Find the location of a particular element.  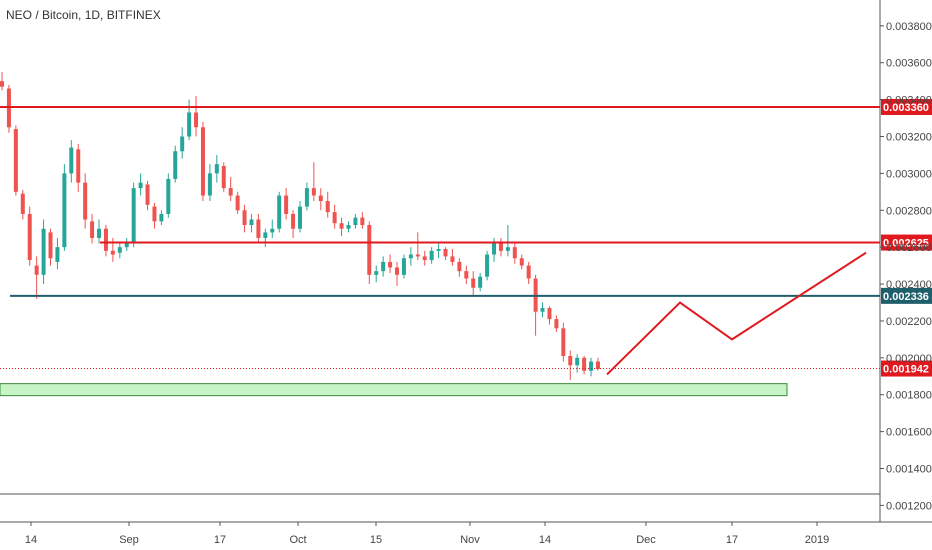

y-tick-label: 0.003600 is located at coordinates (909, 64).